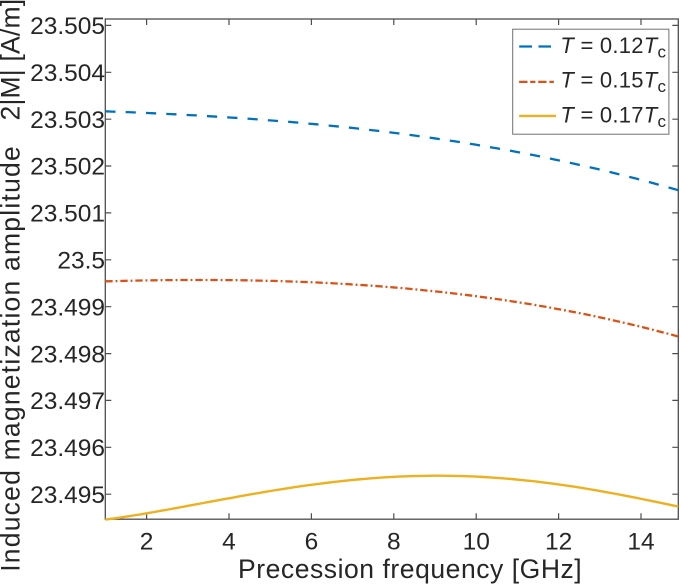 The width and height of the screenshot is (680, 584). Describe the element at coordinates (13, 358) in the screenshot. I see `svg-text:Induced magnetization amplitud: Induced magnetization amplitude` at that location.